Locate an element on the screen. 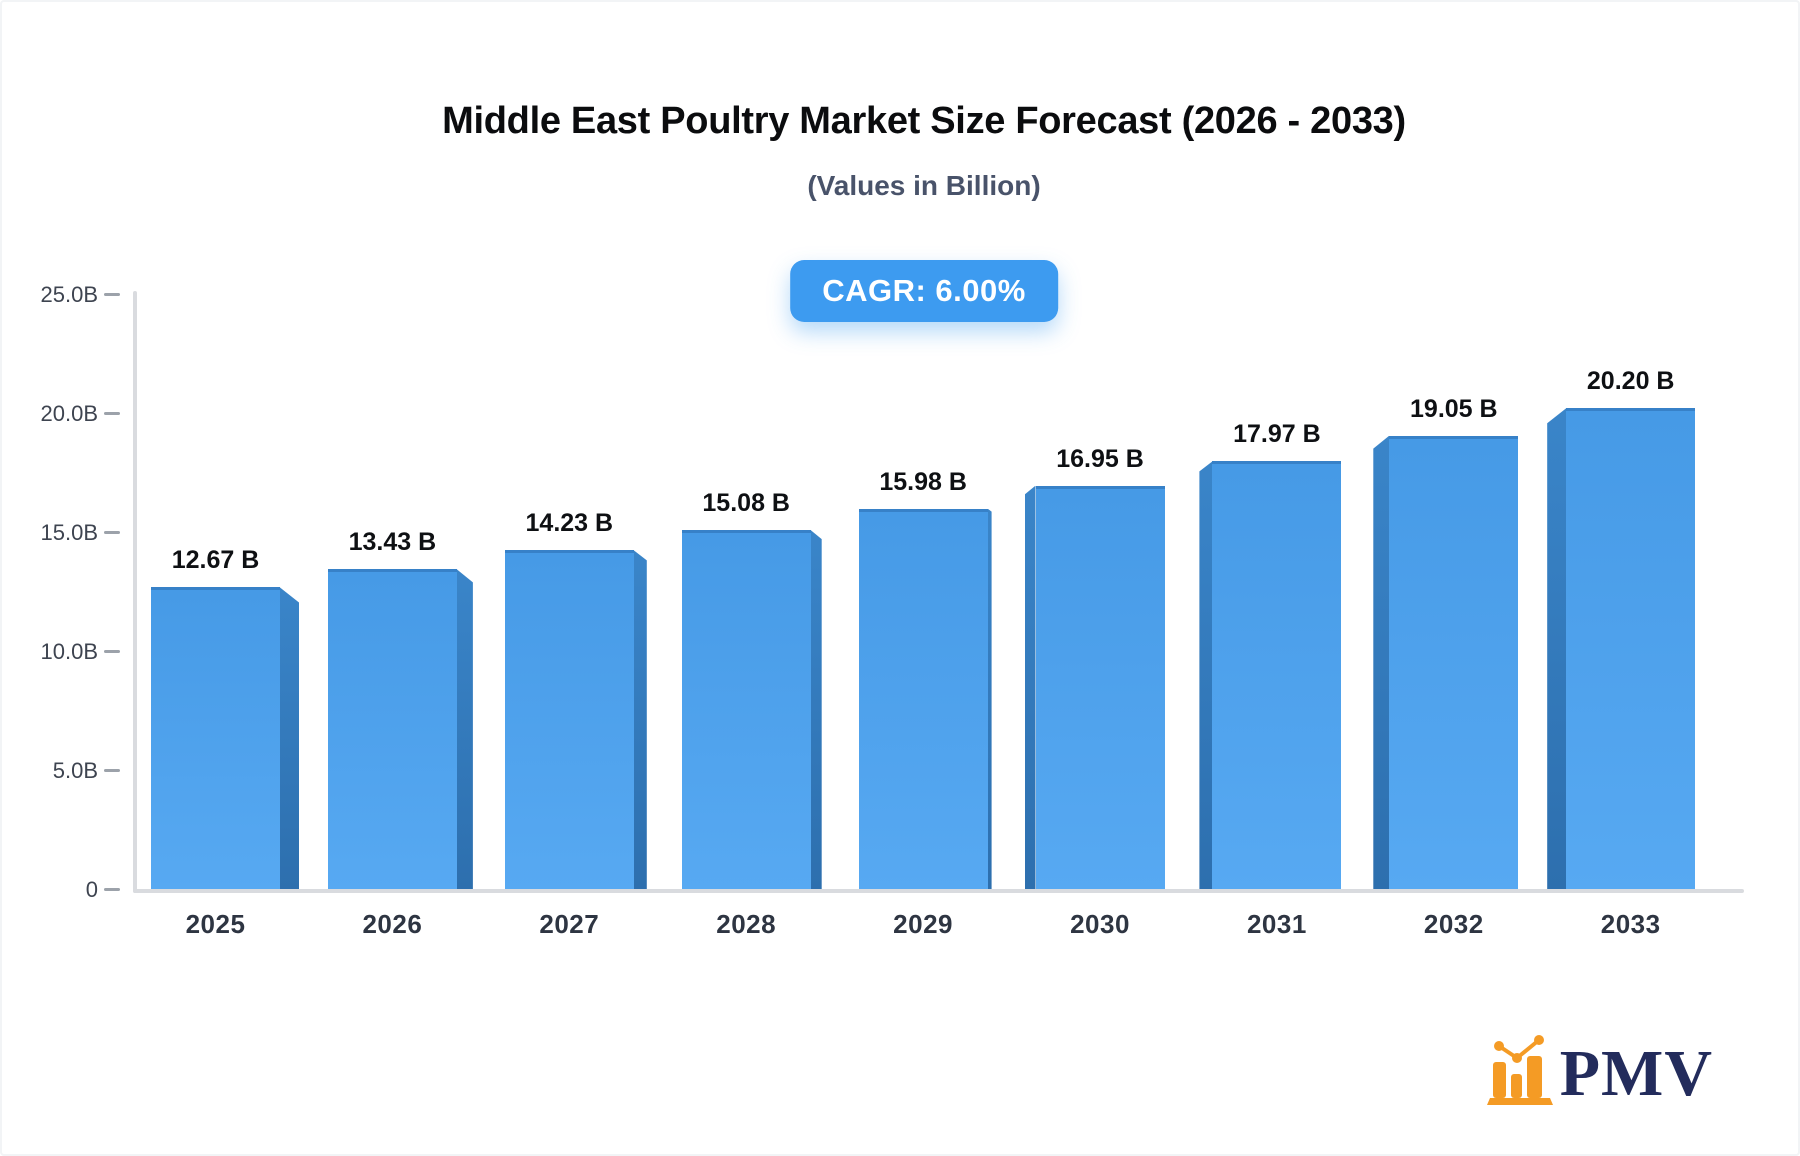 The width and height of the screenshot is (1800, 1156). y-tick-label: 20.0B is located at coordinates (69, 413).